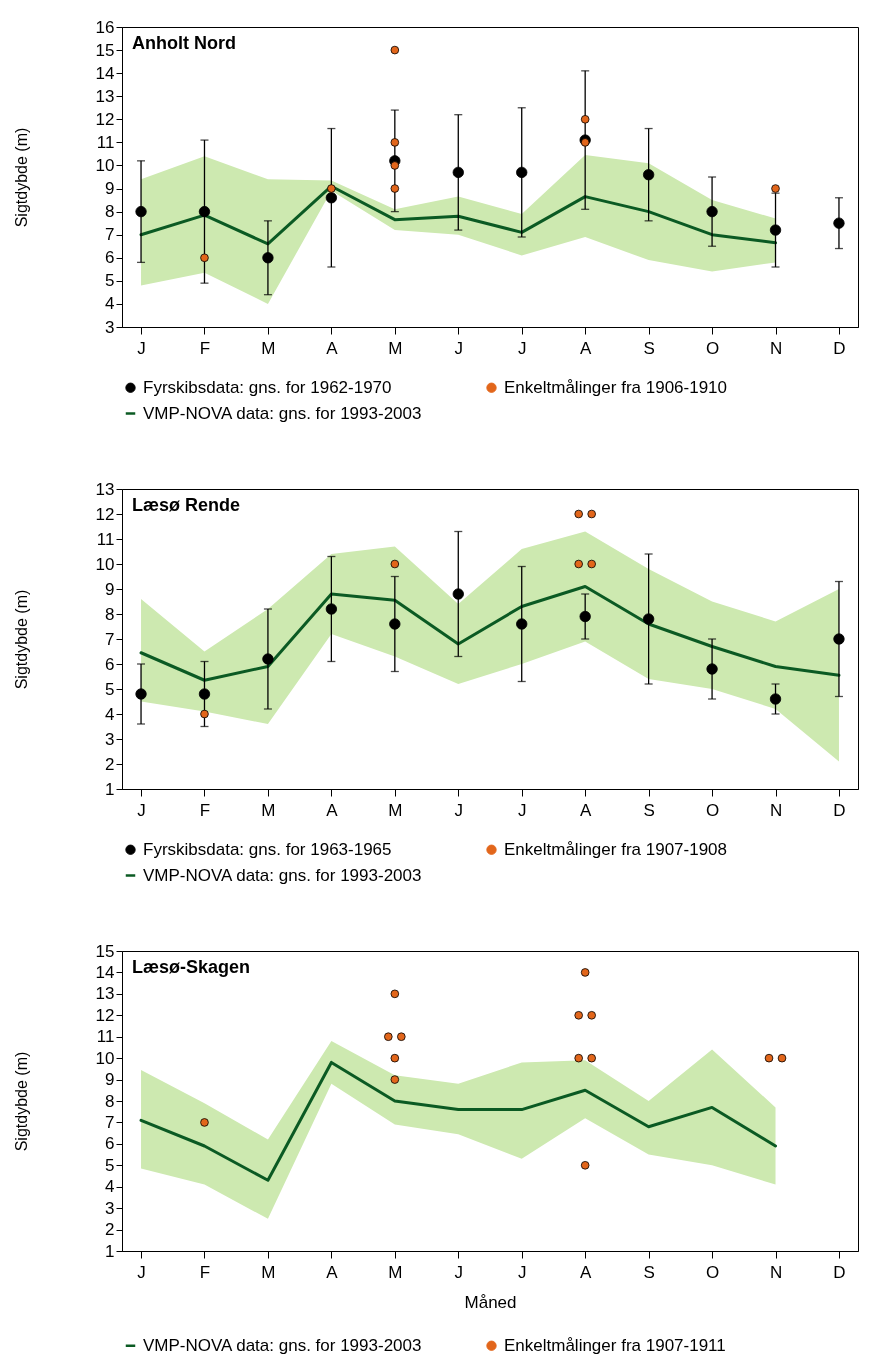  What do you see at coordinates (191, 967) in the screenshot?
I see `chart-title: Læsø-Skagen` at bounding box center [191, 967].